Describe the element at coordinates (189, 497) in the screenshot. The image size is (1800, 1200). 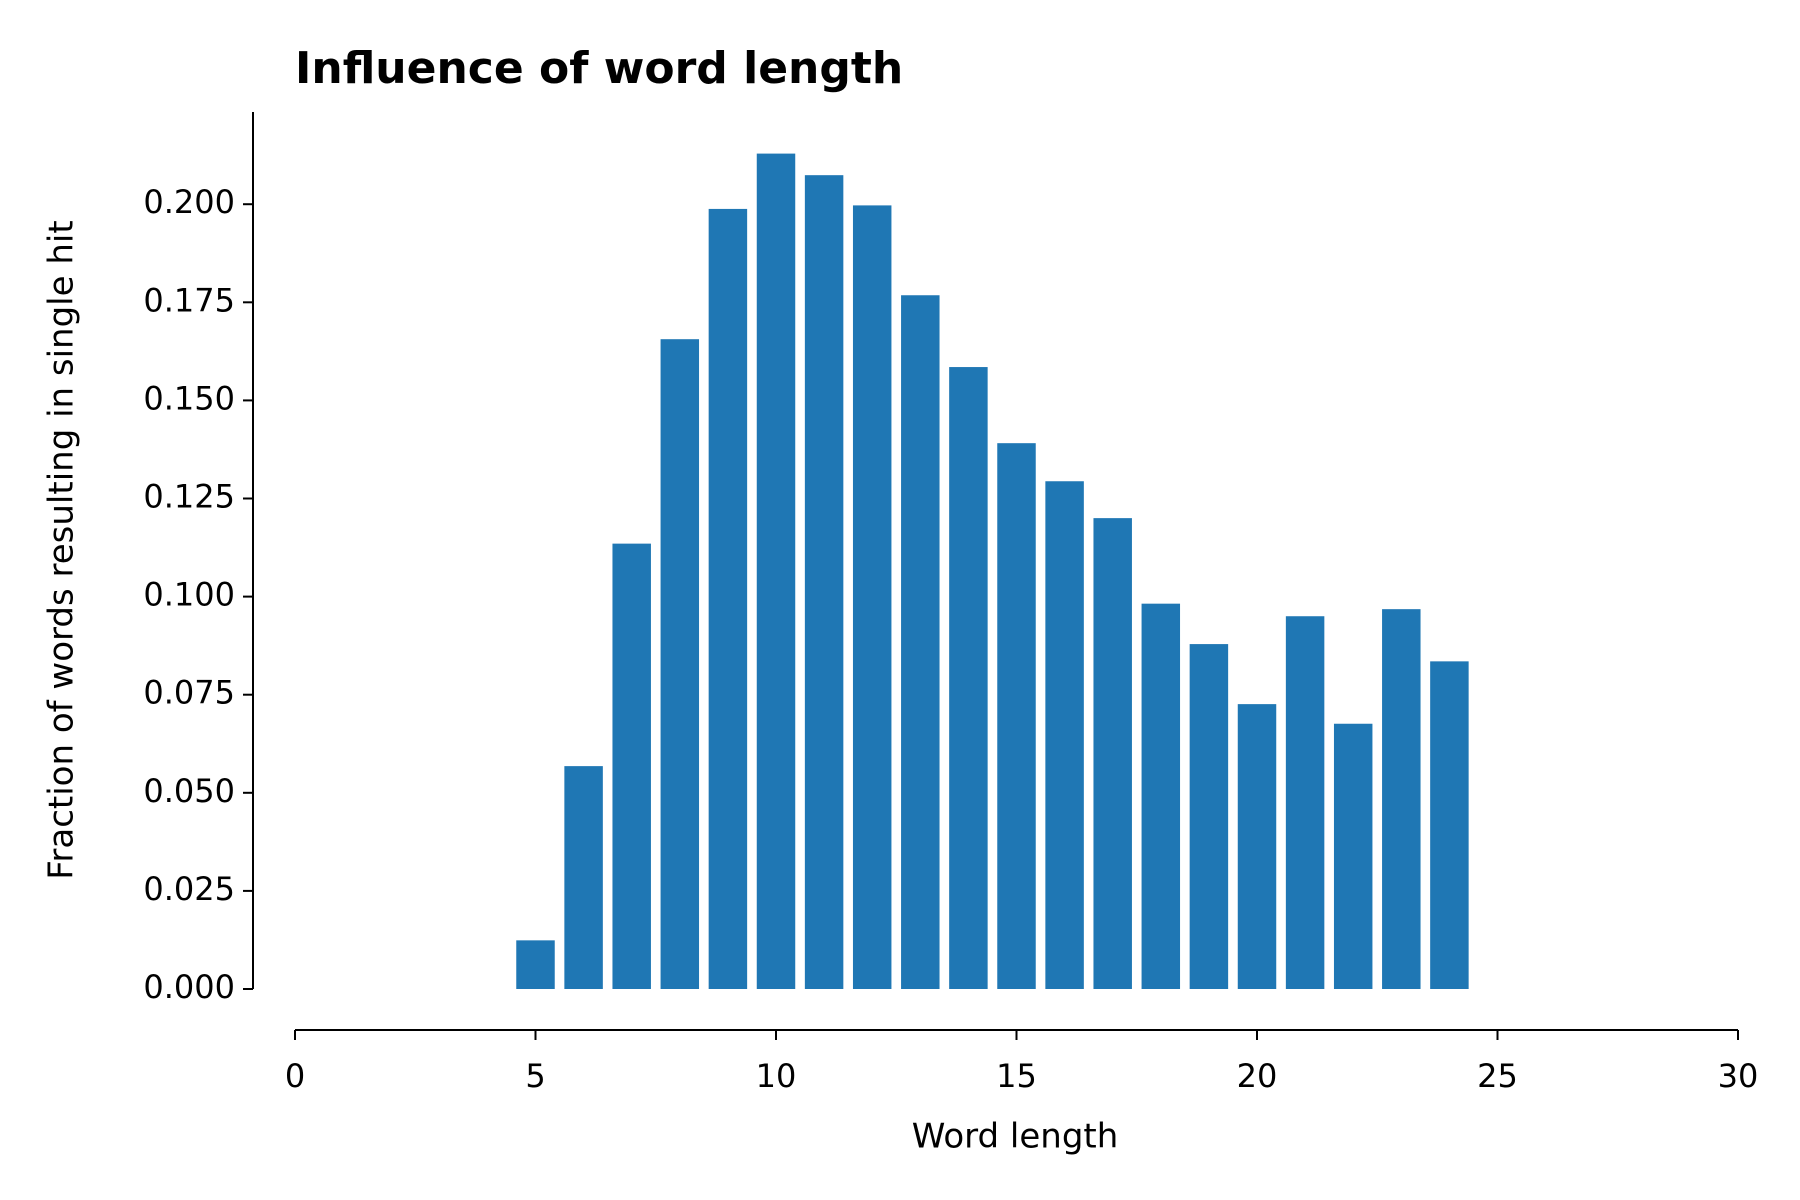
I see `y-tick-label: 0.125` at that location.